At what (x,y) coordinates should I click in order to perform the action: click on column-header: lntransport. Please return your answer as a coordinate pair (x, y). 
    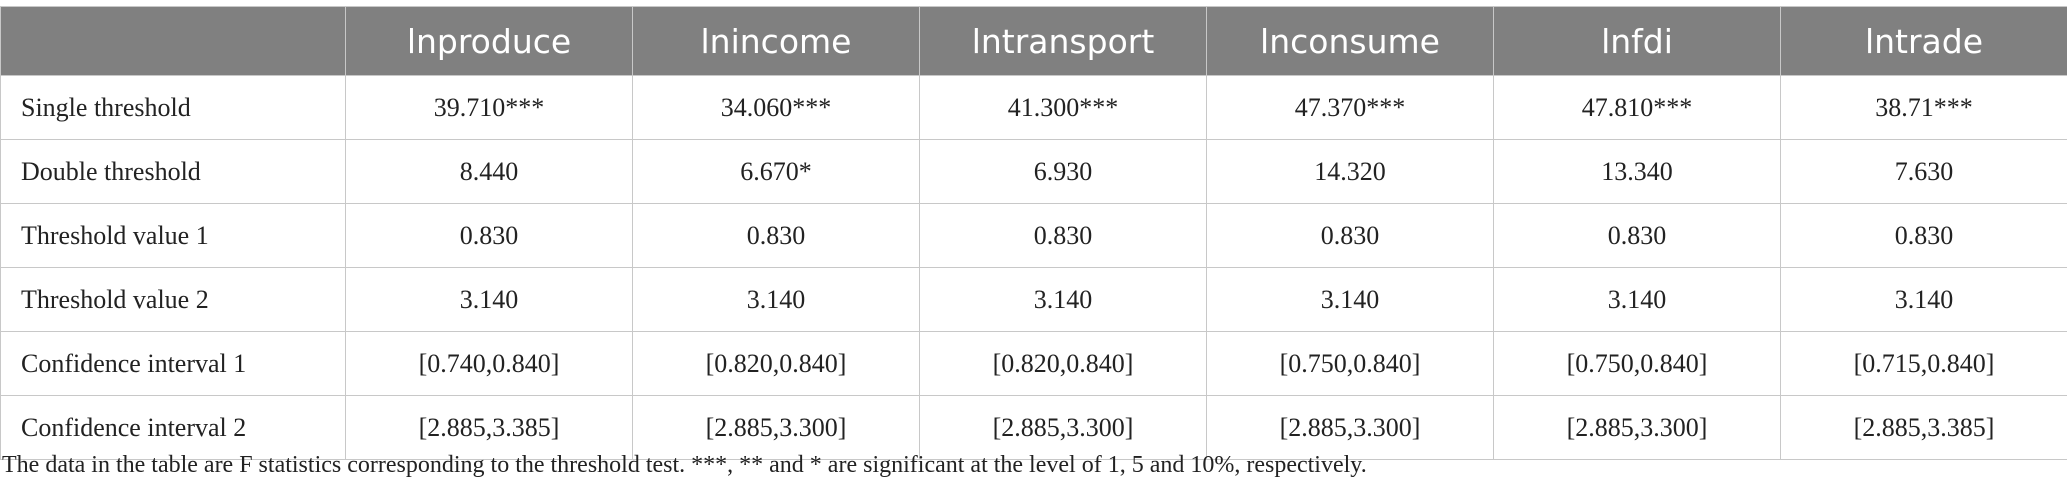
    Looking at the image, I should click on (1063, 41).